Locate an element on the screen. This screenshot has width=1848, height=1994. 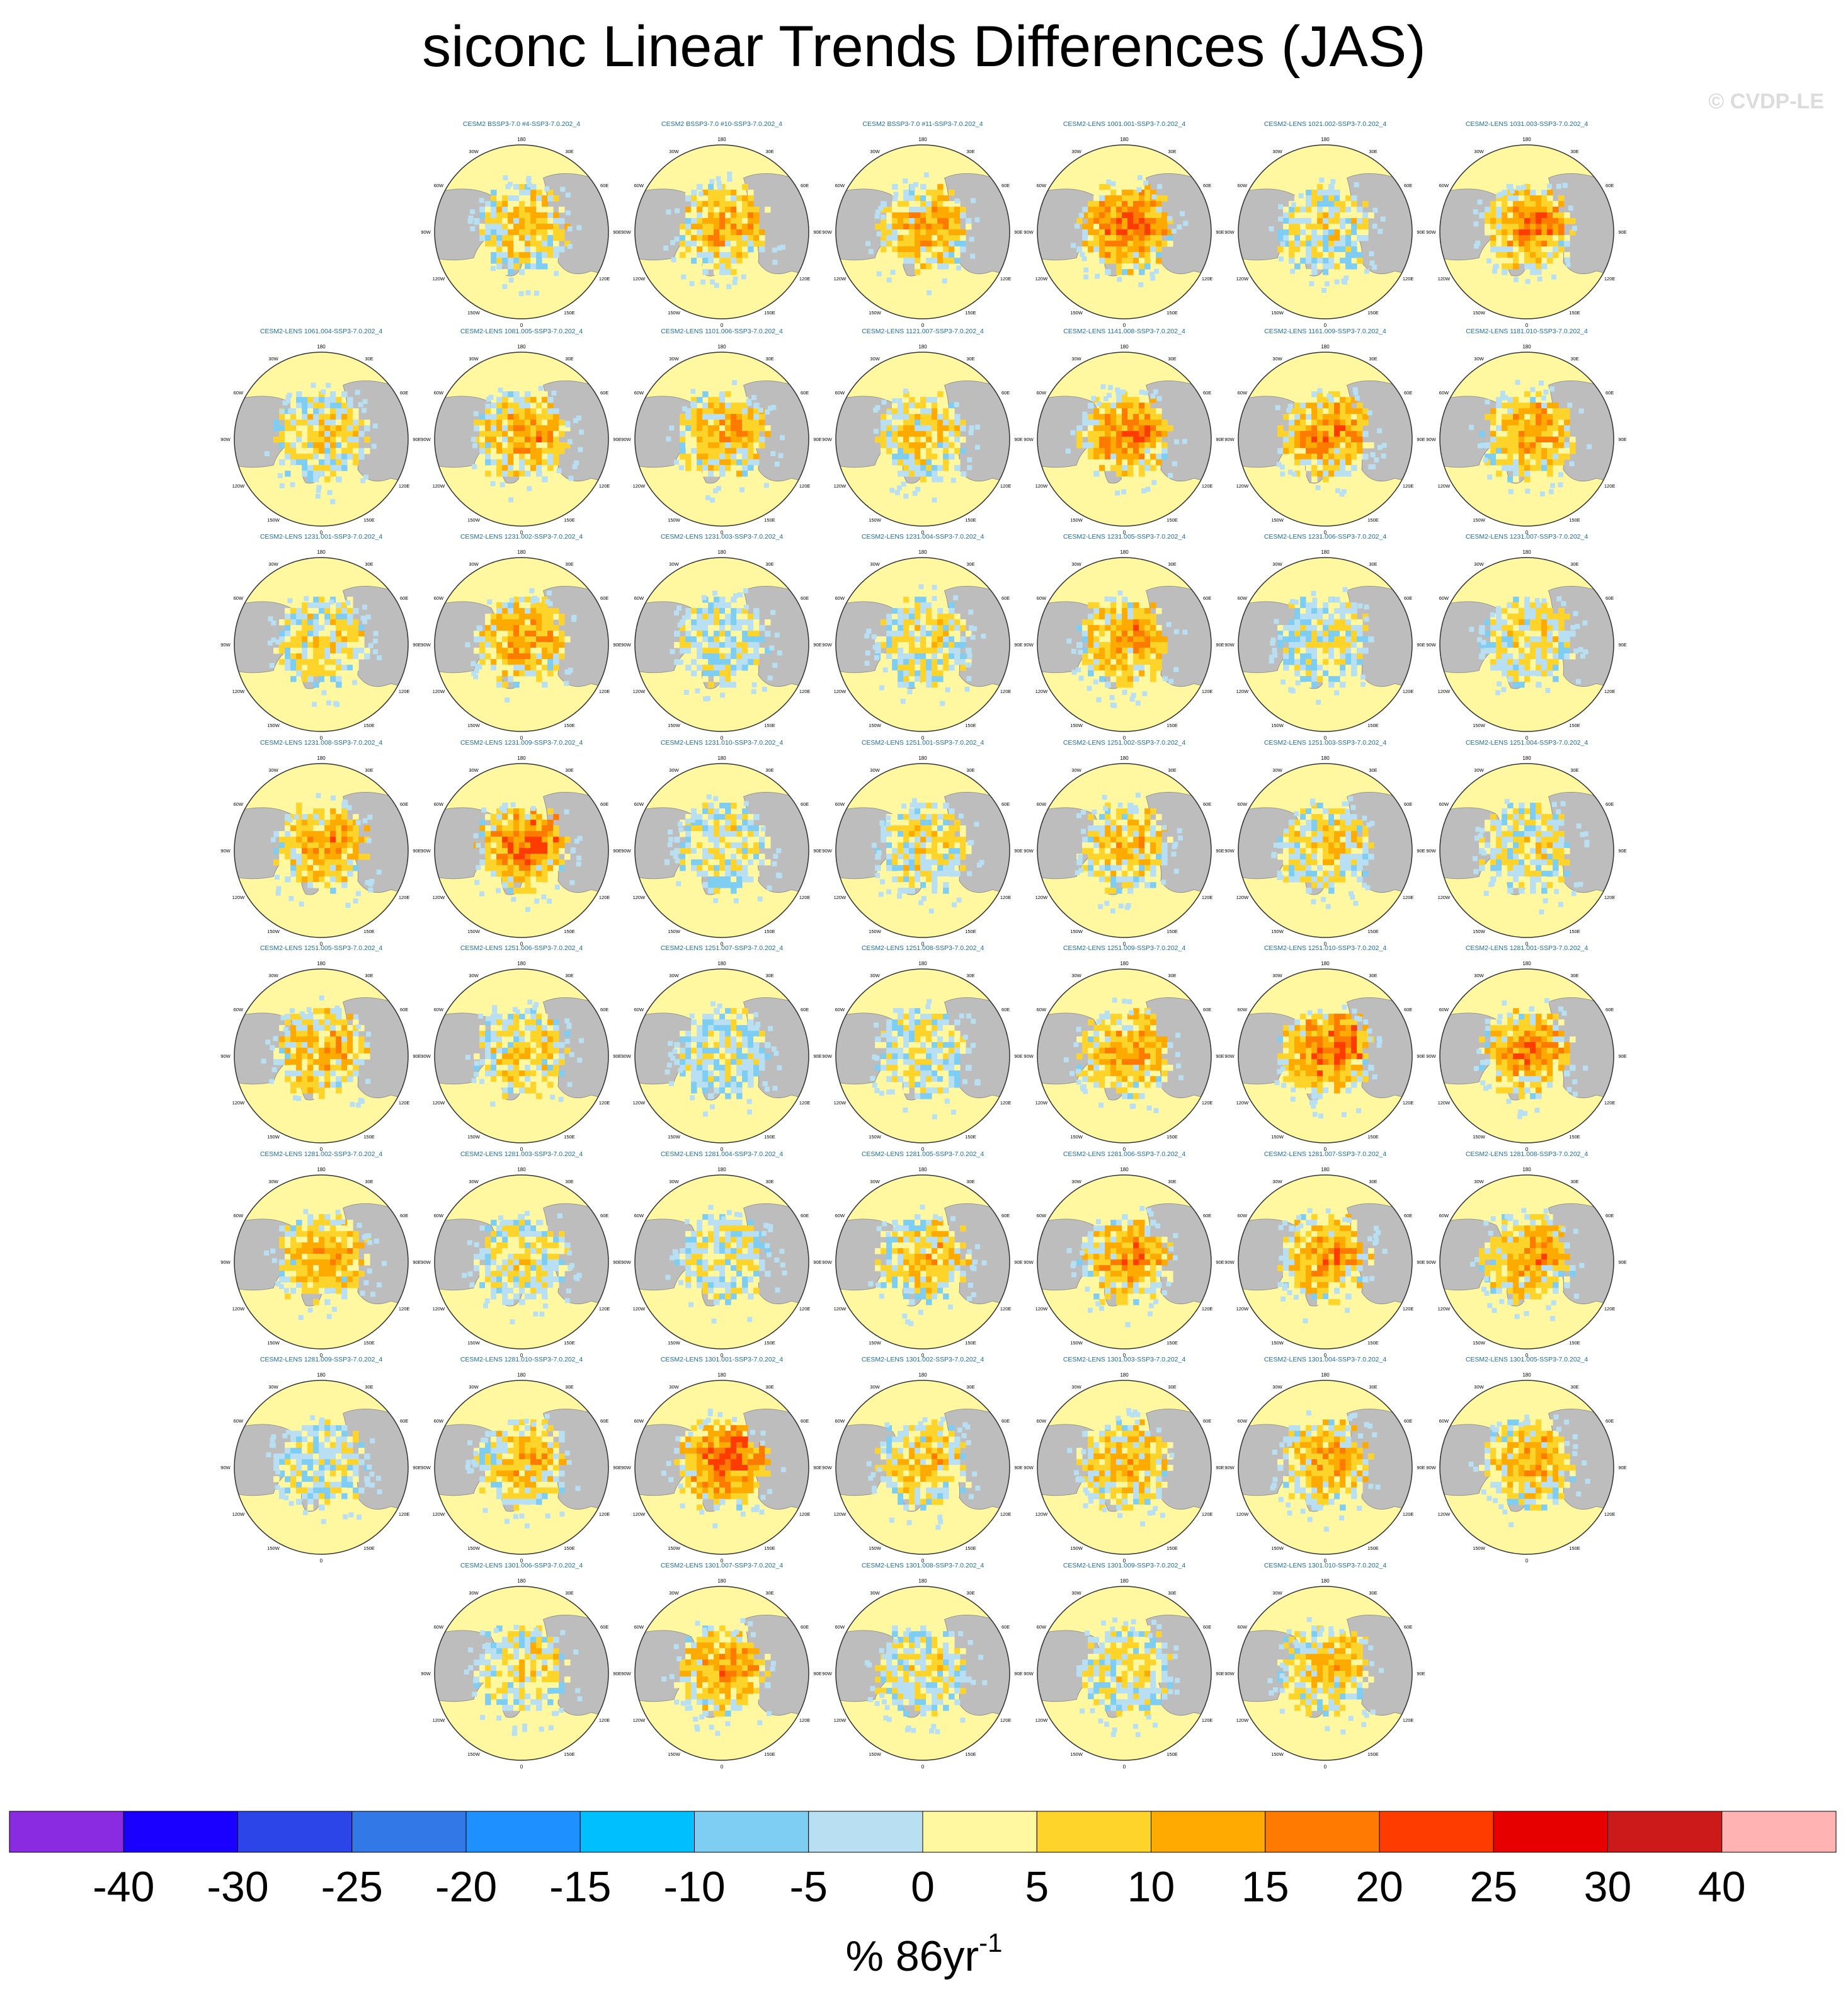
lon-label: 150W is located at coordinates (1479, 725).